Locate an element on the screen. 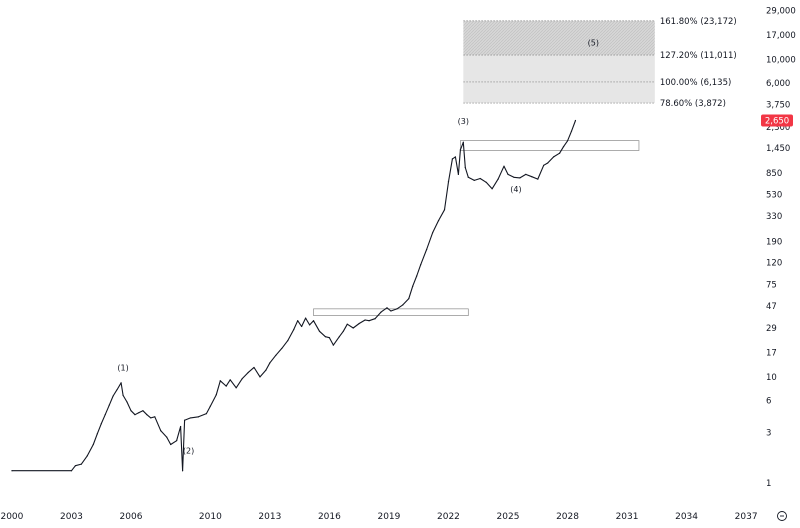  y-tick-label: 29 is located at coordinates (771, 329).